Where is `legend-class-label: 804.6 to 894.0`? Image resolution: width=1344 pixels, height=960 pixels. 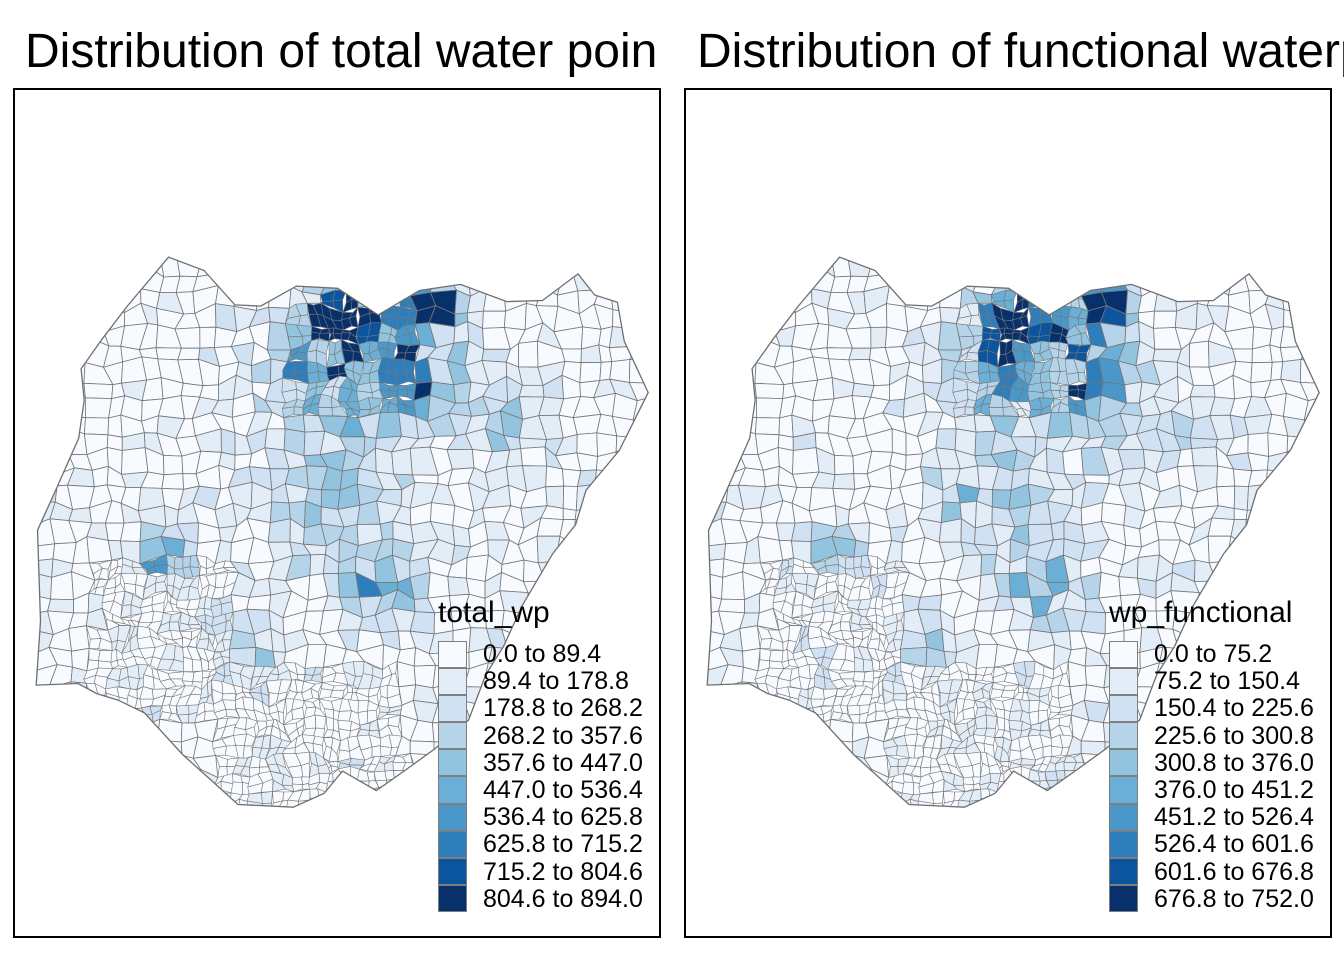 legend-class-label: 804.6 to 894.0 is located at coordinates (563, 898).